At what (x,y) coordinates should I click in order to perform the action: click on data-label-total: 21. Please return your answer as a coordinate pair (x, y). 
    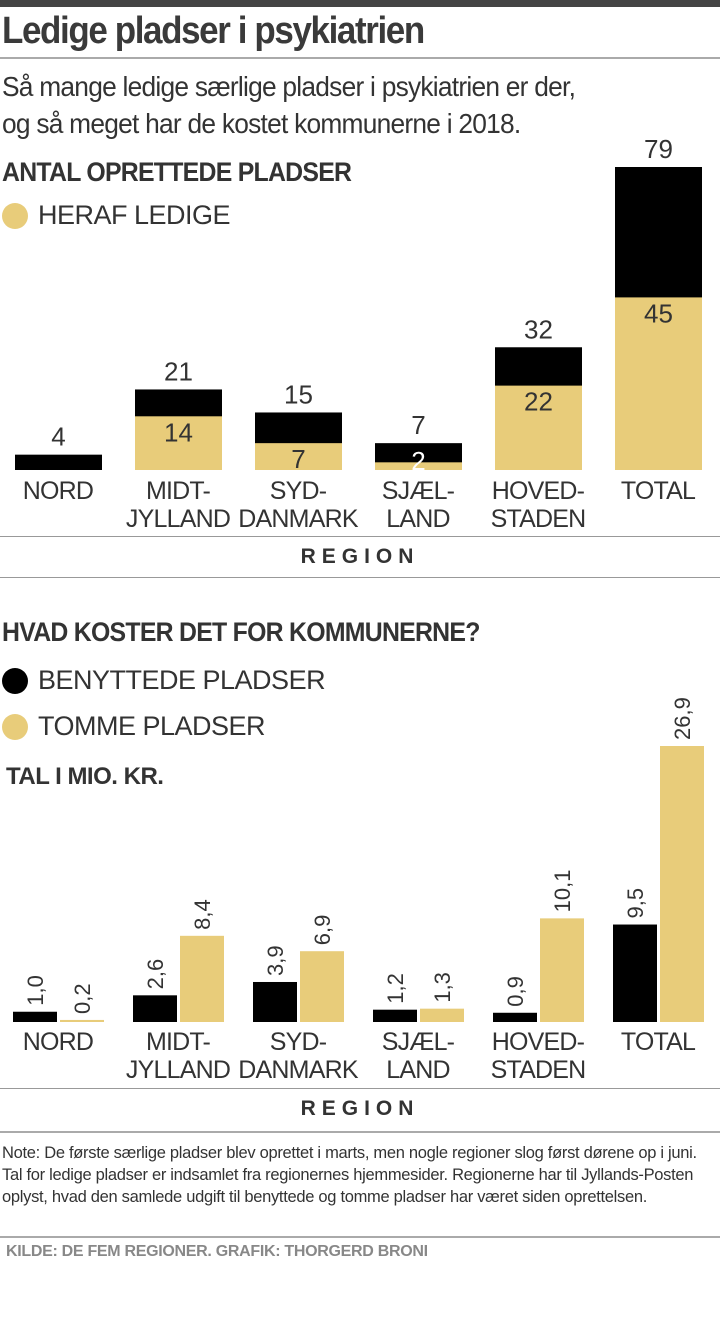
    Looking at the image, I should click on (178, 371).